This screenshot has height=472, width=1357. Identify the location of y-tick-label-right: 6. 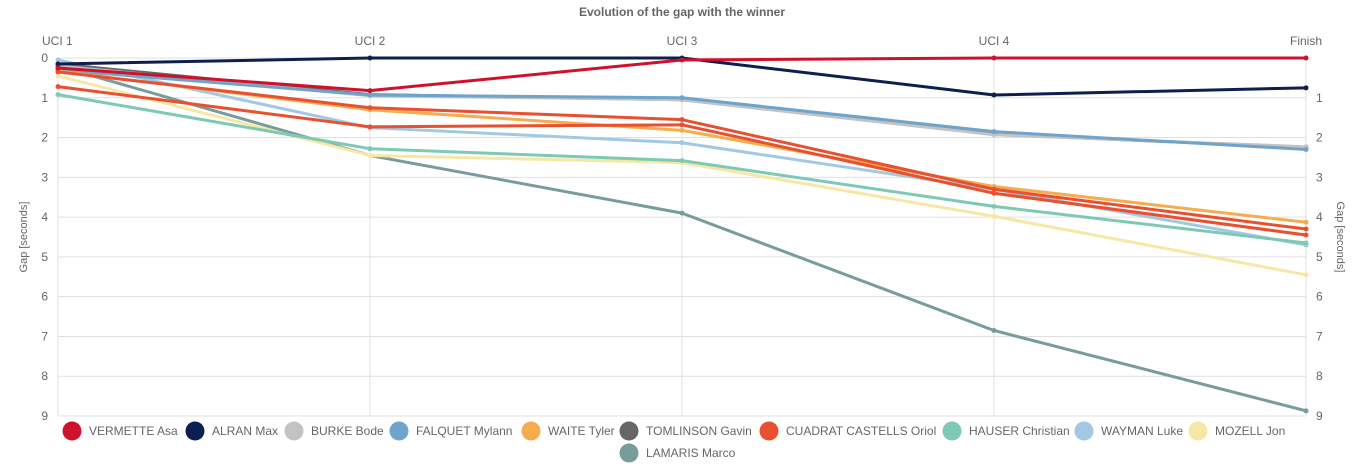
(1319, 297).